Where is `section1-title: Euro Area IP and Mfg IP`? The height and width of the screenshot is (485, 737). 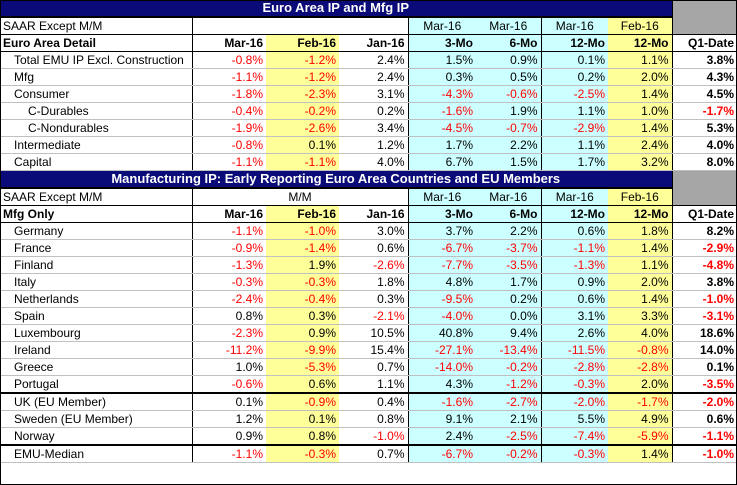 section1-title: Euro Area IP and Mfg IP is located at coordinates (336, 9).